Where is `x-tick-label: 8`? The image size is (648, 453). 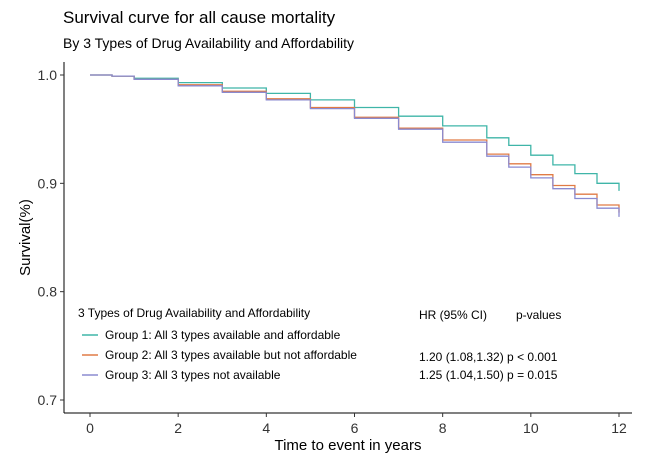
x-tick-label: 8 is located at coordinates (443, 428).